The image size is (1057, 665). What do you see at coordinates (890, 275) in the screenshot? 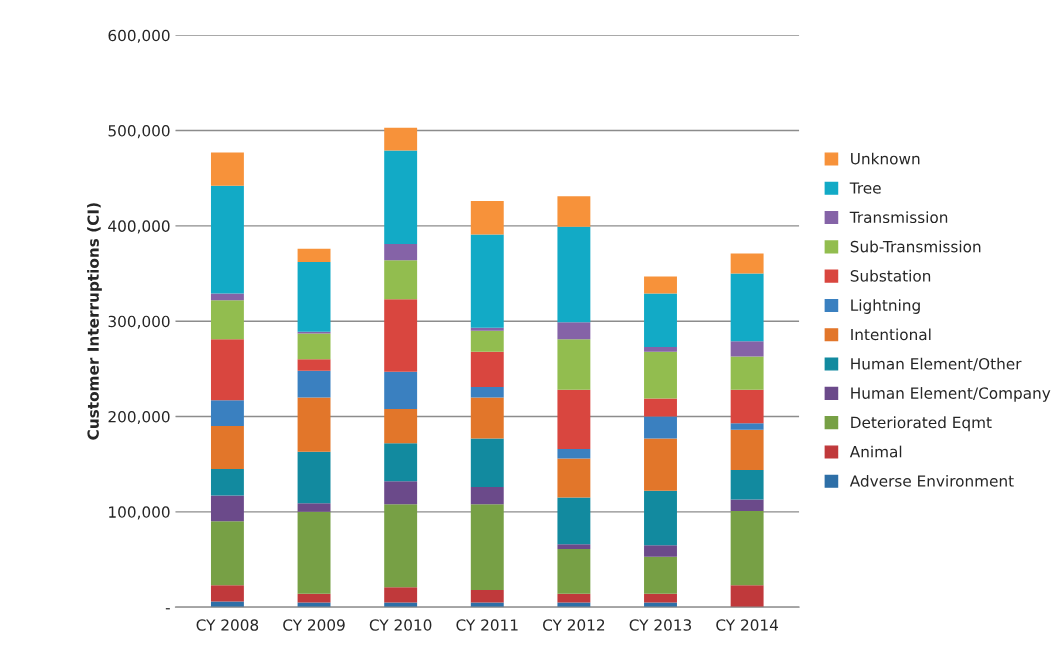
I see `legend-label: Substation` at bounding box center [890, 275].